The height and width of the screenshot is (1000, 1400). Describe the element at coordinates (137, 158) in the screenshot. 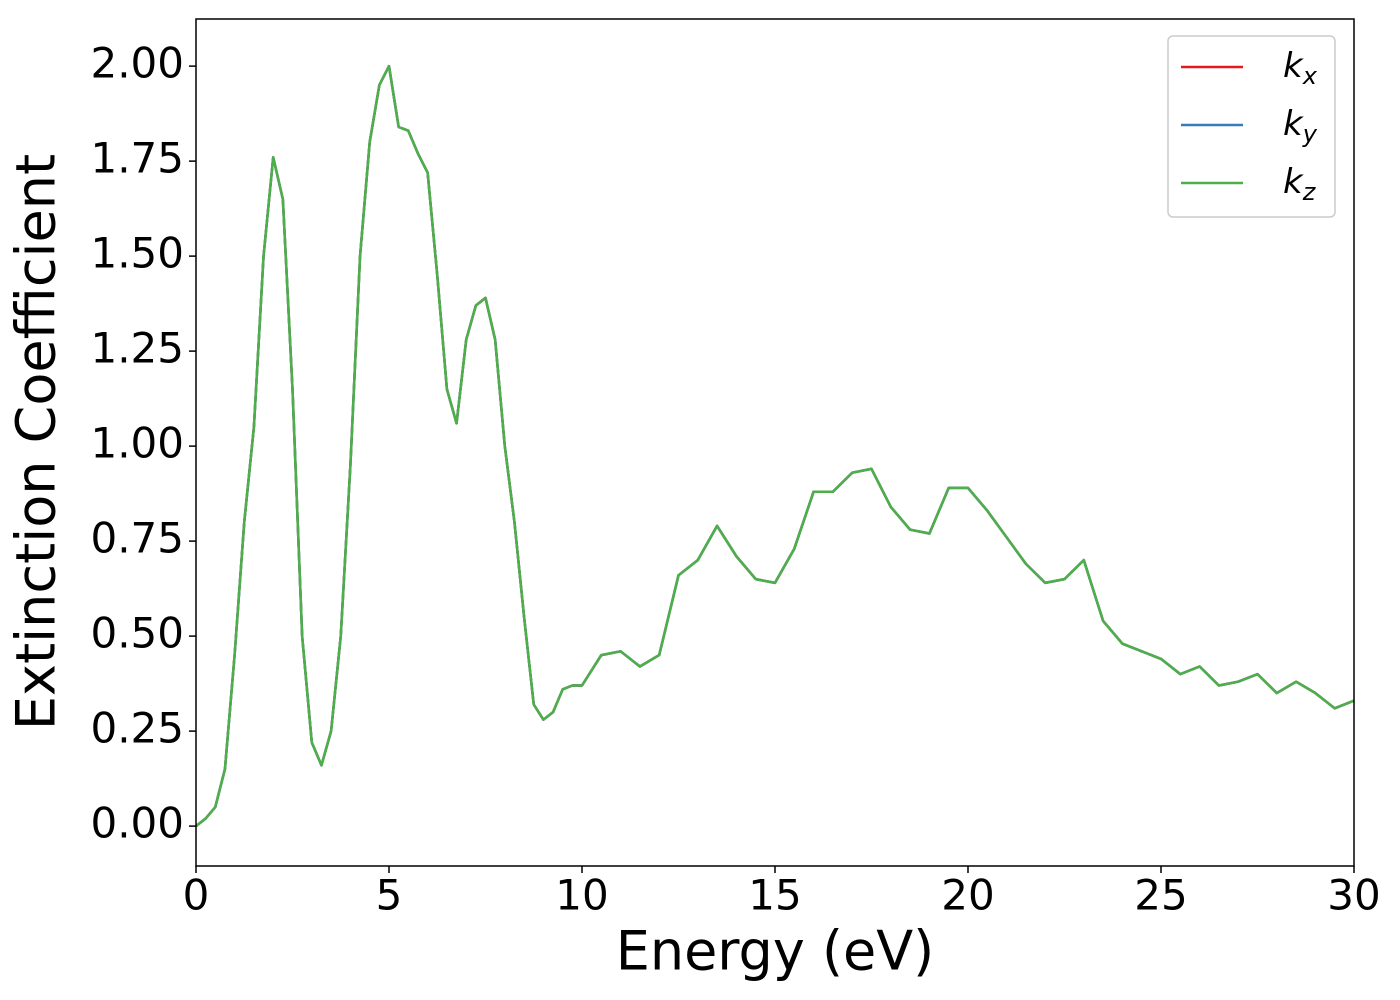

I see `y-tick-label: 1.75` at that location.